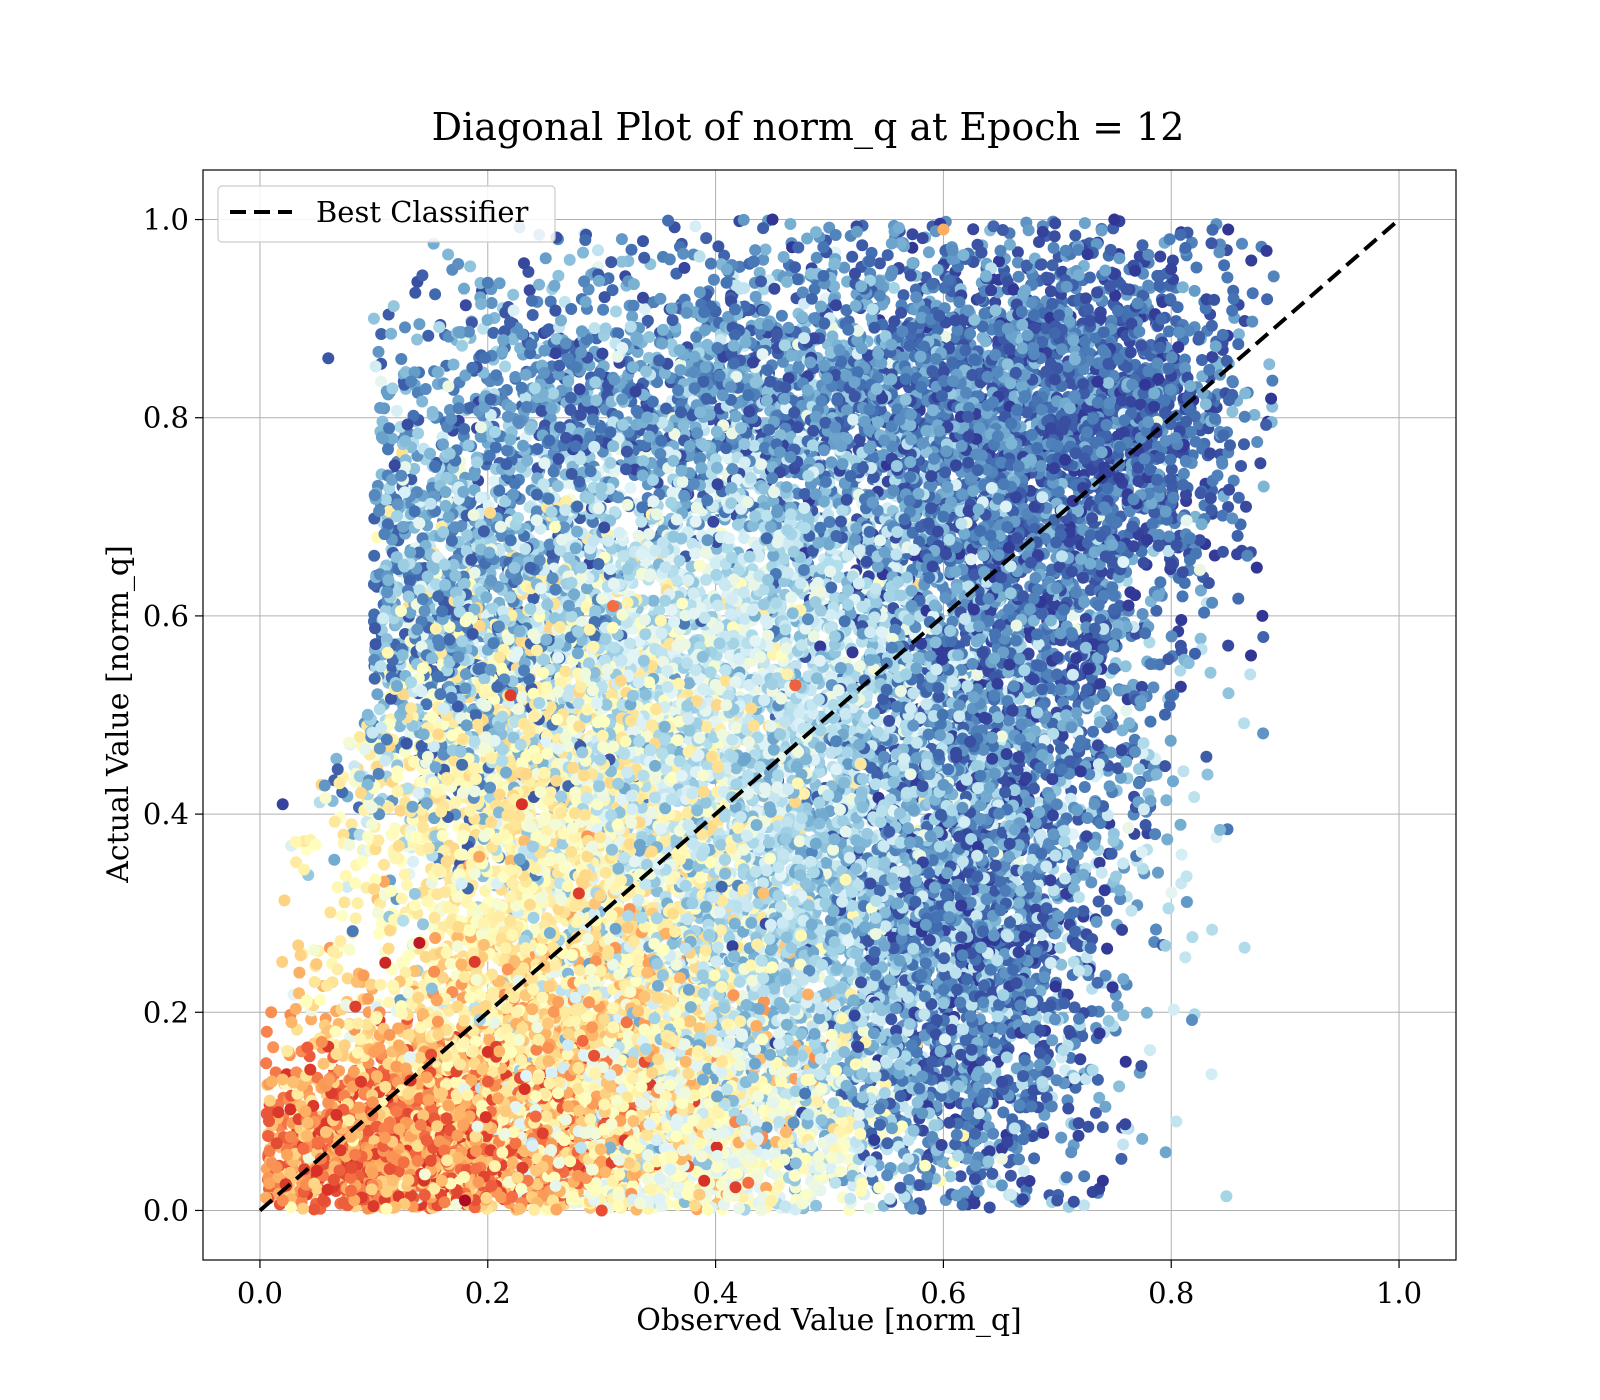 The width and height of the screenshot is (1600, 1400). I want to click on chart-title: Diagonal Plot of norm_q at Epoch = 12, so click(808, 127).